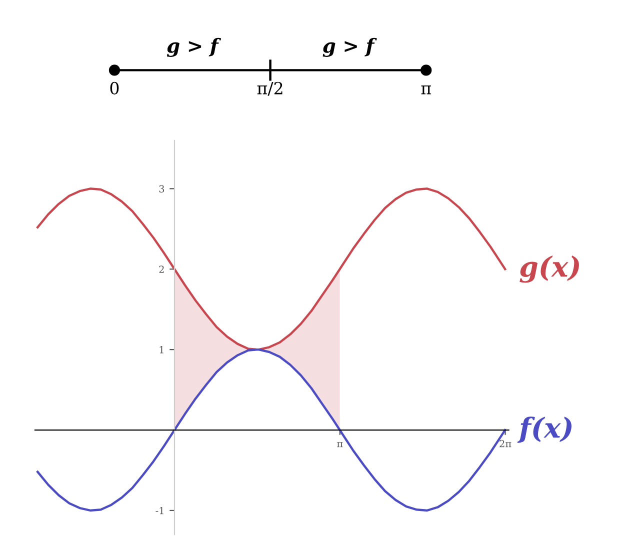 This screenshot has width=636, height=540. I want to click on text: π/2, so click(269, 89).